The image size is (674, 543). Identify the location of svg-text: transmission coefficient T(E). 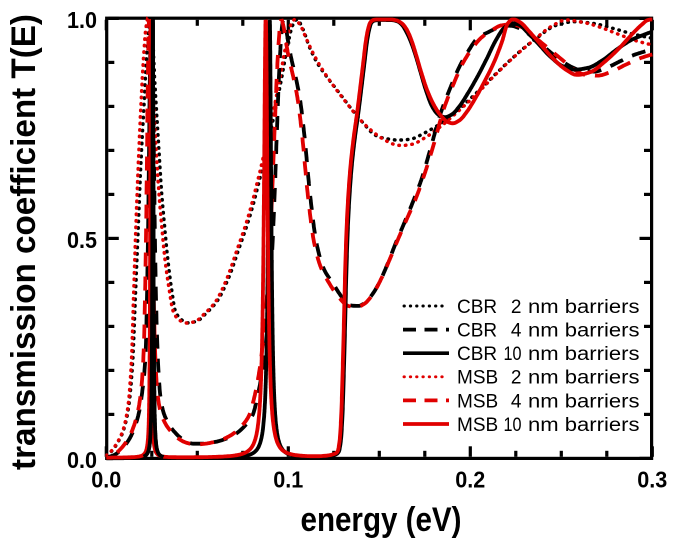
(24, 242).